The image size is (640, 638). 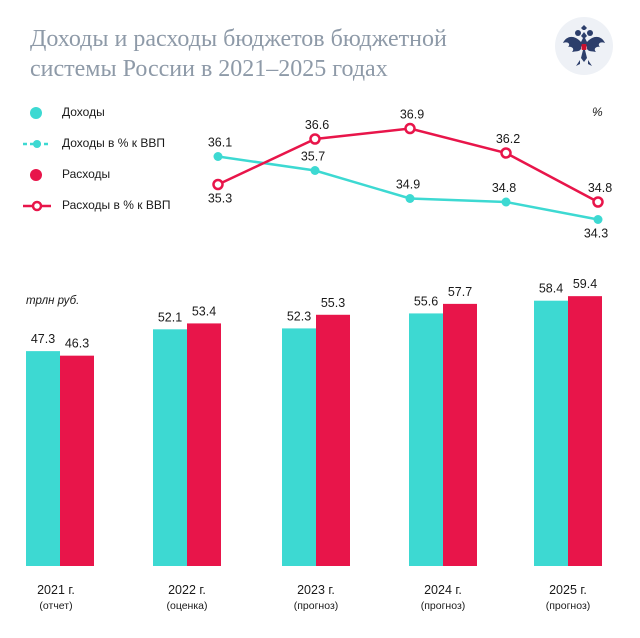 What do you see at coordinates (56, 590) in the screenshot?
I see `x-category-label: 2021 г.` at bounding box center [56, 590].